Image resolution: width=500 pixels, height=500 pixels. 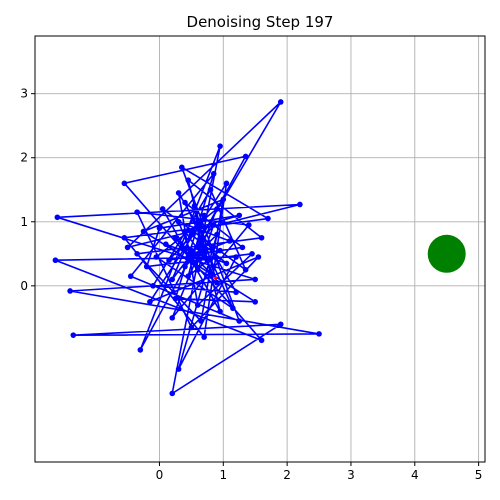 I want to click on y-tick-label: 2, so click(x=24, y=158).